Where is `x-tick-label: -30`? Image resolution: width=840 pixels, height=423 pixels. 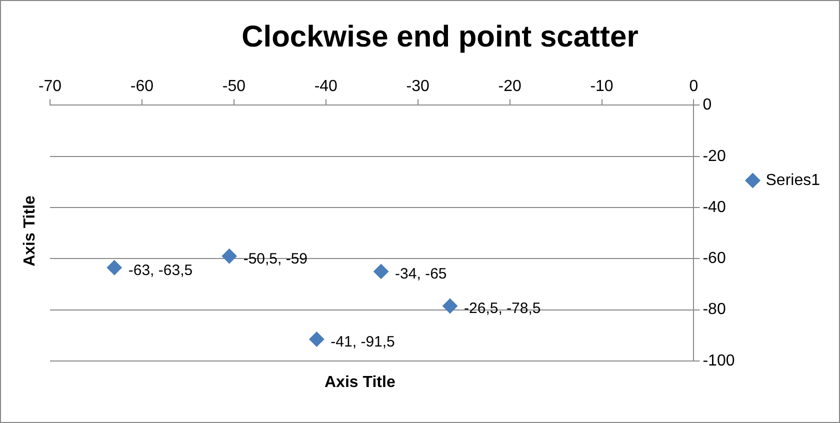 x-tick-label: -30 is located at coordinates (418, 87).